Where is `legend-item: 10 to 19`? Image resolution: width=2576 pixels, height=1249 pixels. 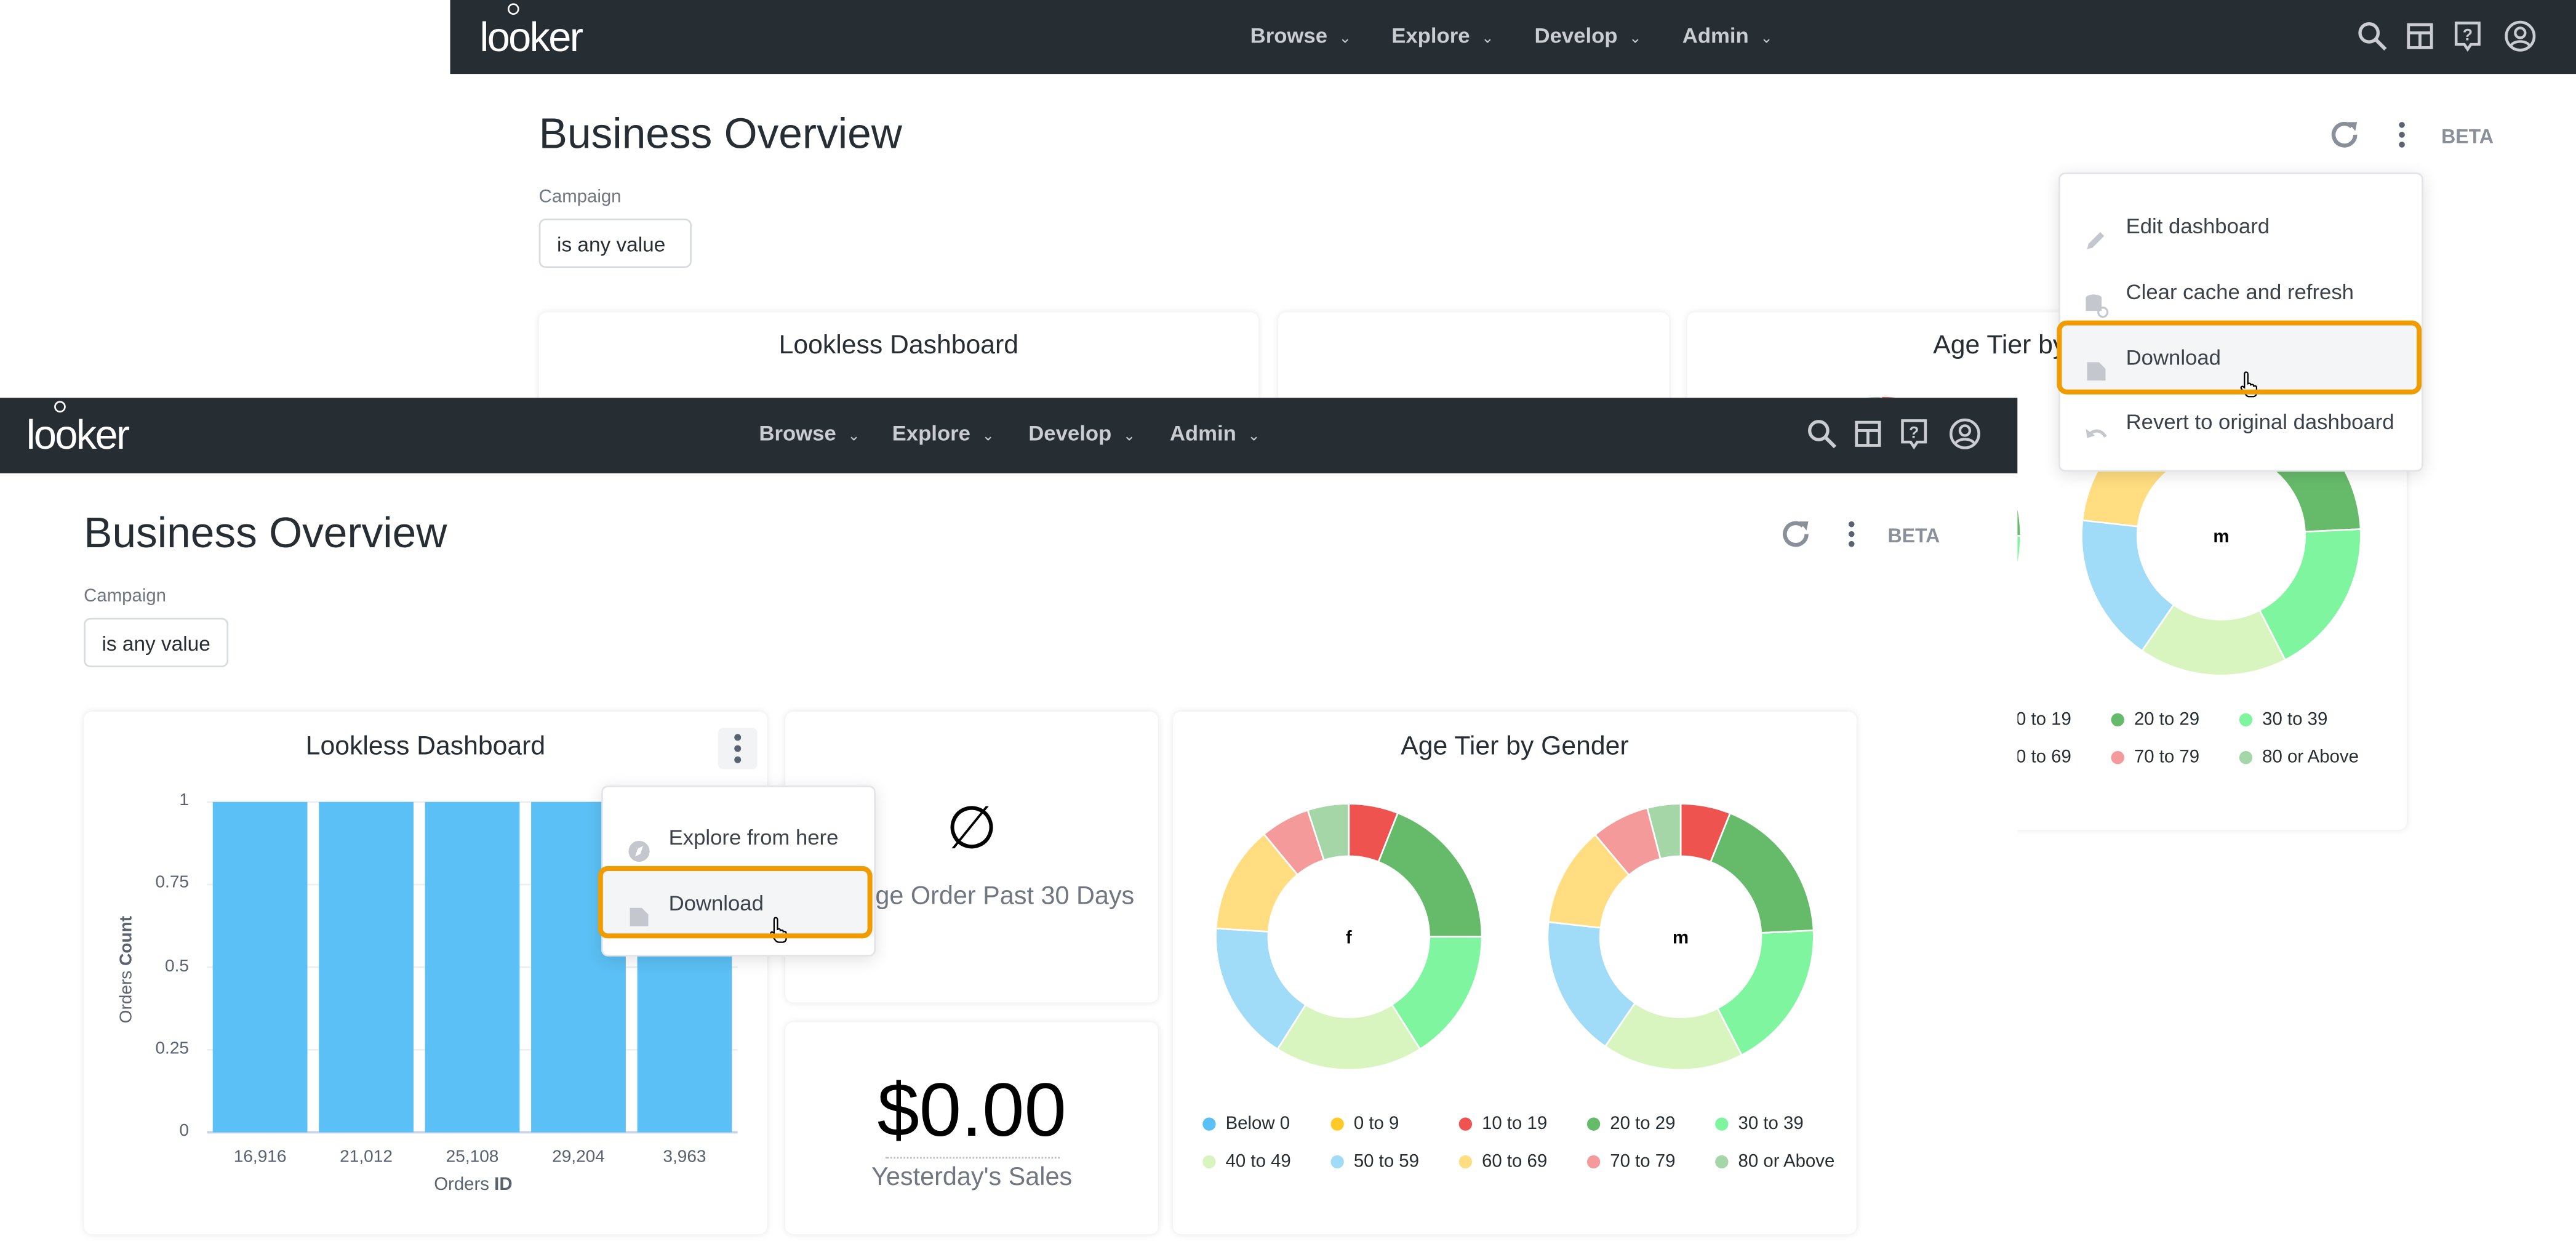
legend-item: 10 to 19 is located at coordinates (1522, 1123).